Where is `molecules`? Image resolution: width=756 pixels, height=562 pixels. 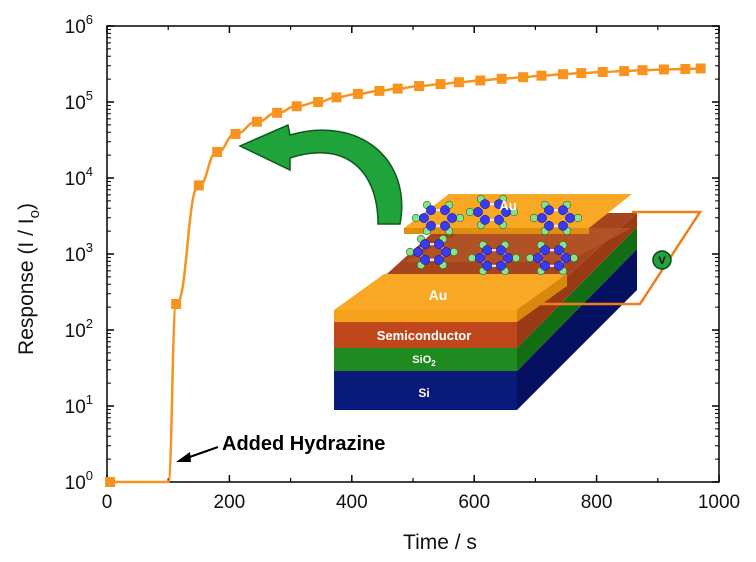
molecules is located at coordinates (494, 235).